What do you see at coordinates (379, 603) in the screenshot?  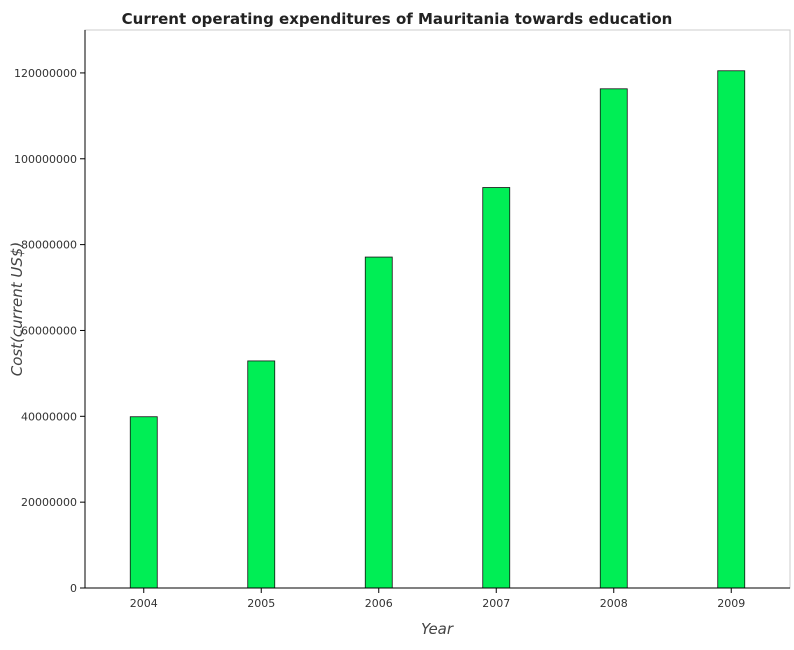 I see `x-tick-label: 2006` at bounding box center [379, 603].